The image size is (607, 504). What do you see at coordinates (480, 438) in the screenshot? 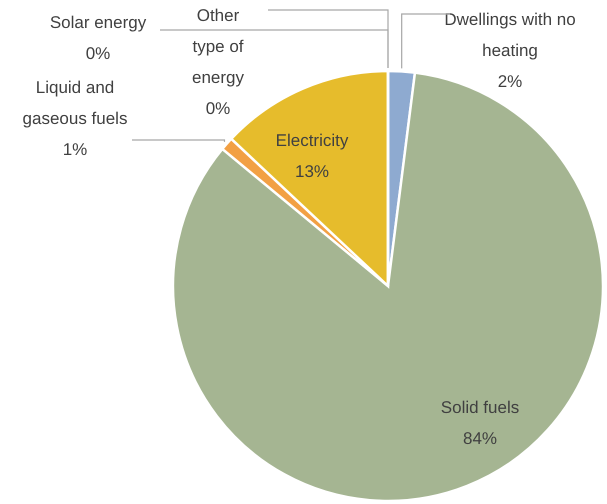
I see `data-label: 84%` at bounding box center [480, 438].